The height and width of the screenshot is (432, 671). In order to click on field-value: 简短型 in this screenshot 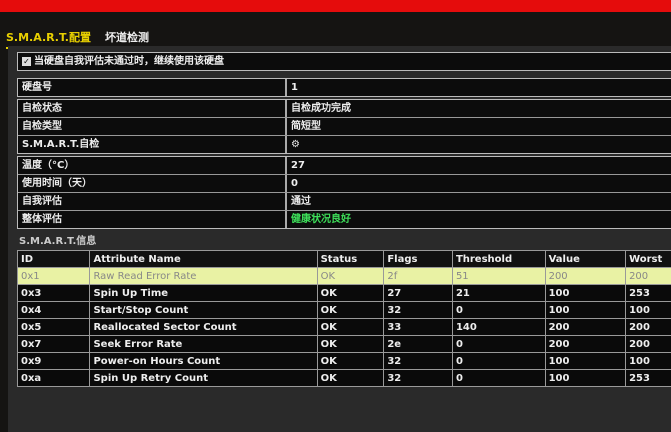, I will do `click(306, 126)`.